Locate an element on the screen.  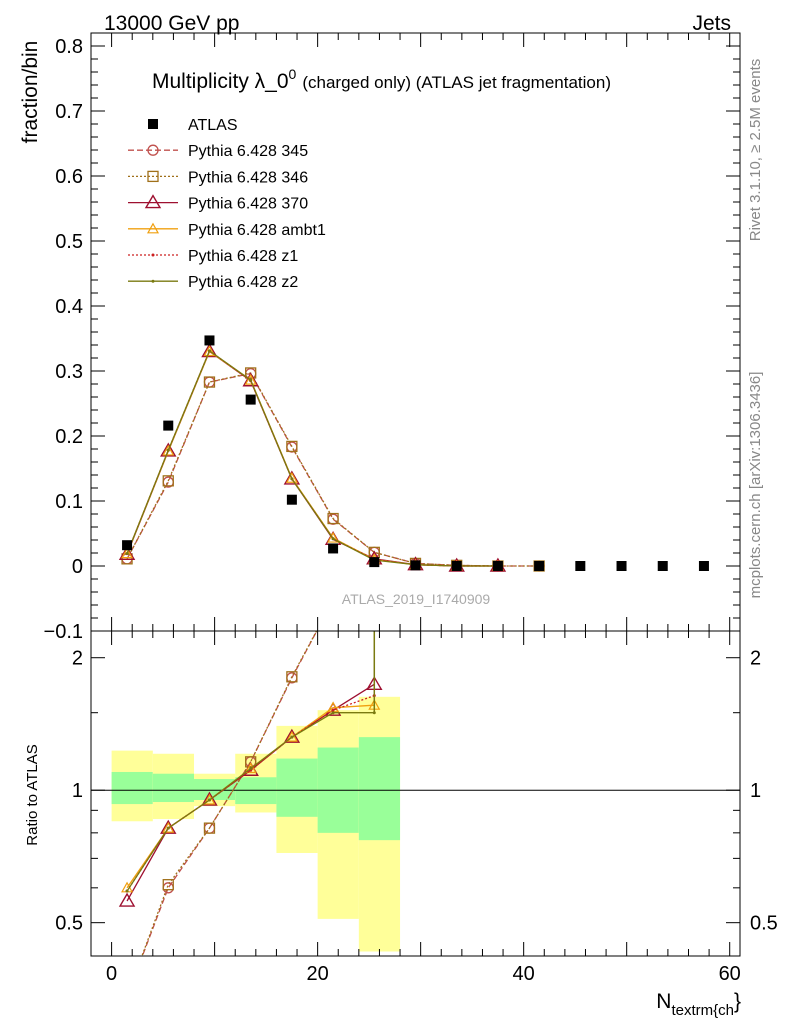
x-tick-label: 60 is located at coordinates (730, 974).